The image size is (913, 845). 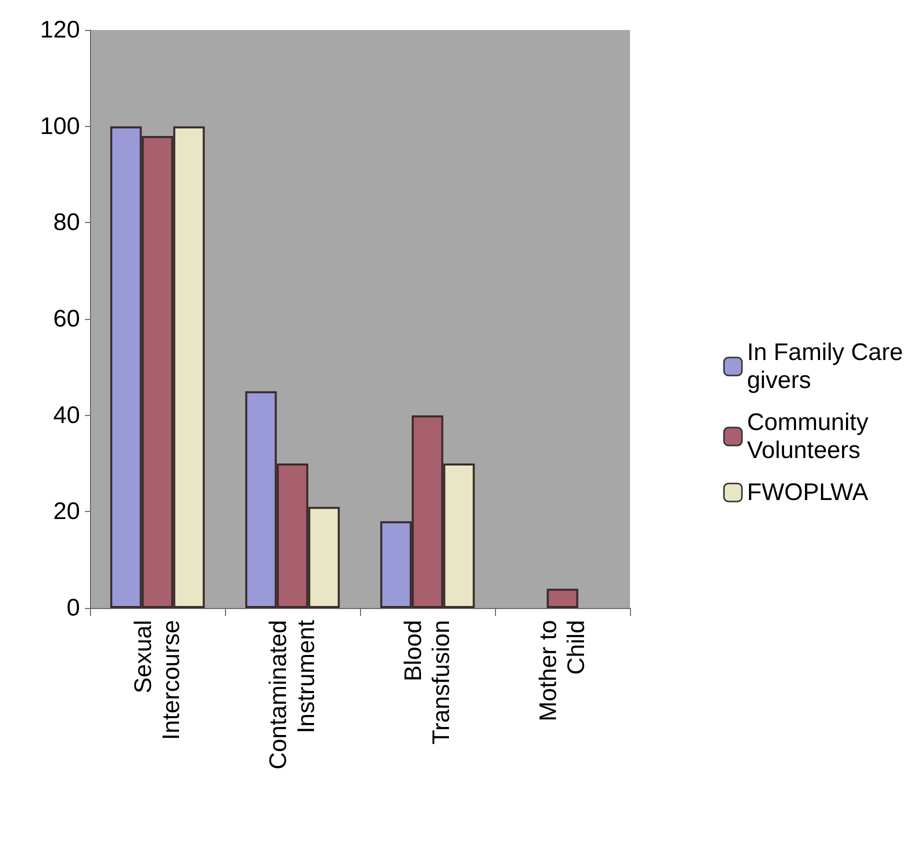 I want to click on y-tick-label: 60, so click(x=66, y=319).